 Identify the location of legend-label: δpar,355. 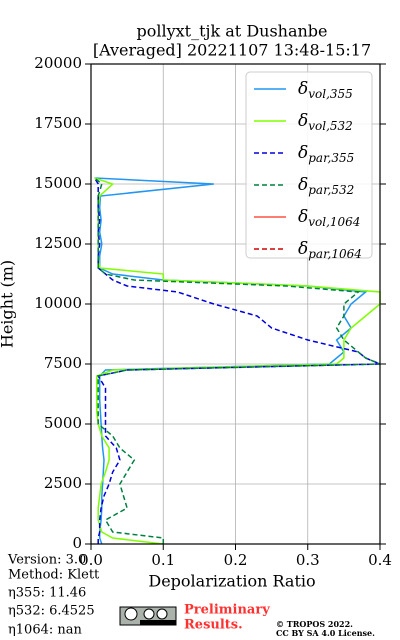
(326, 154).